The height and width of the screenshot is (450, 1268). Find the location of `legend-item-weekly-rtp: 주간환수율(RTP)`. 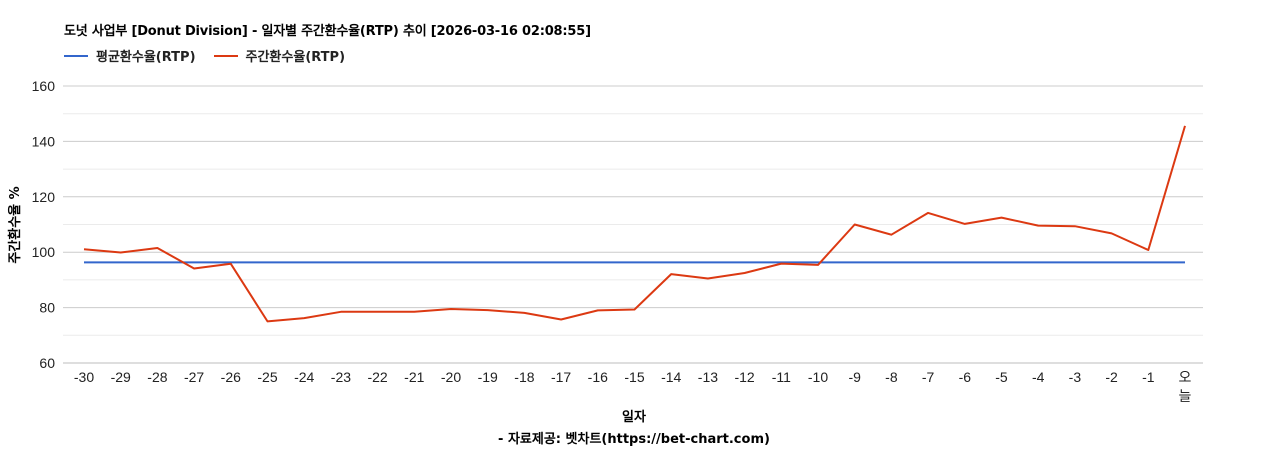

legend-item-weekly-rtp: 주간환수율(RTP) is located at coordinates (279, 55).